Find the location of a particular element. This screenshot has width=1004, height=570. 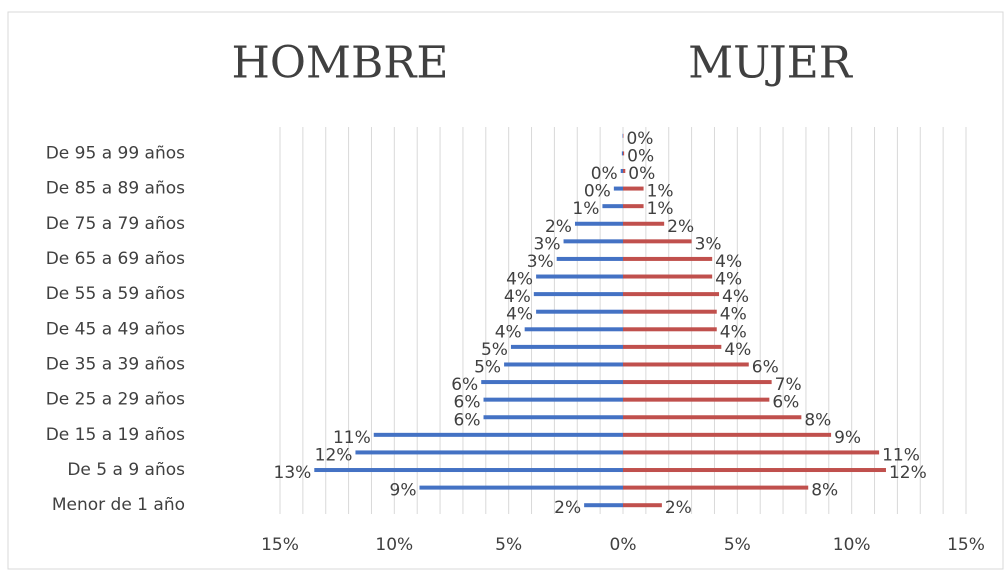

y-tick-label: De 85 a 89 años is located at coordinates (115, 189).